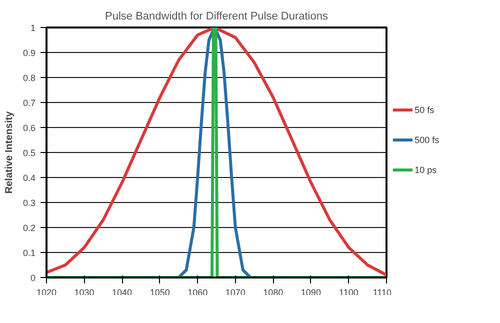  Describe the element at coordinates (29, 153) in the screenshot. I see `y-tick-label: 0.5` at that location.